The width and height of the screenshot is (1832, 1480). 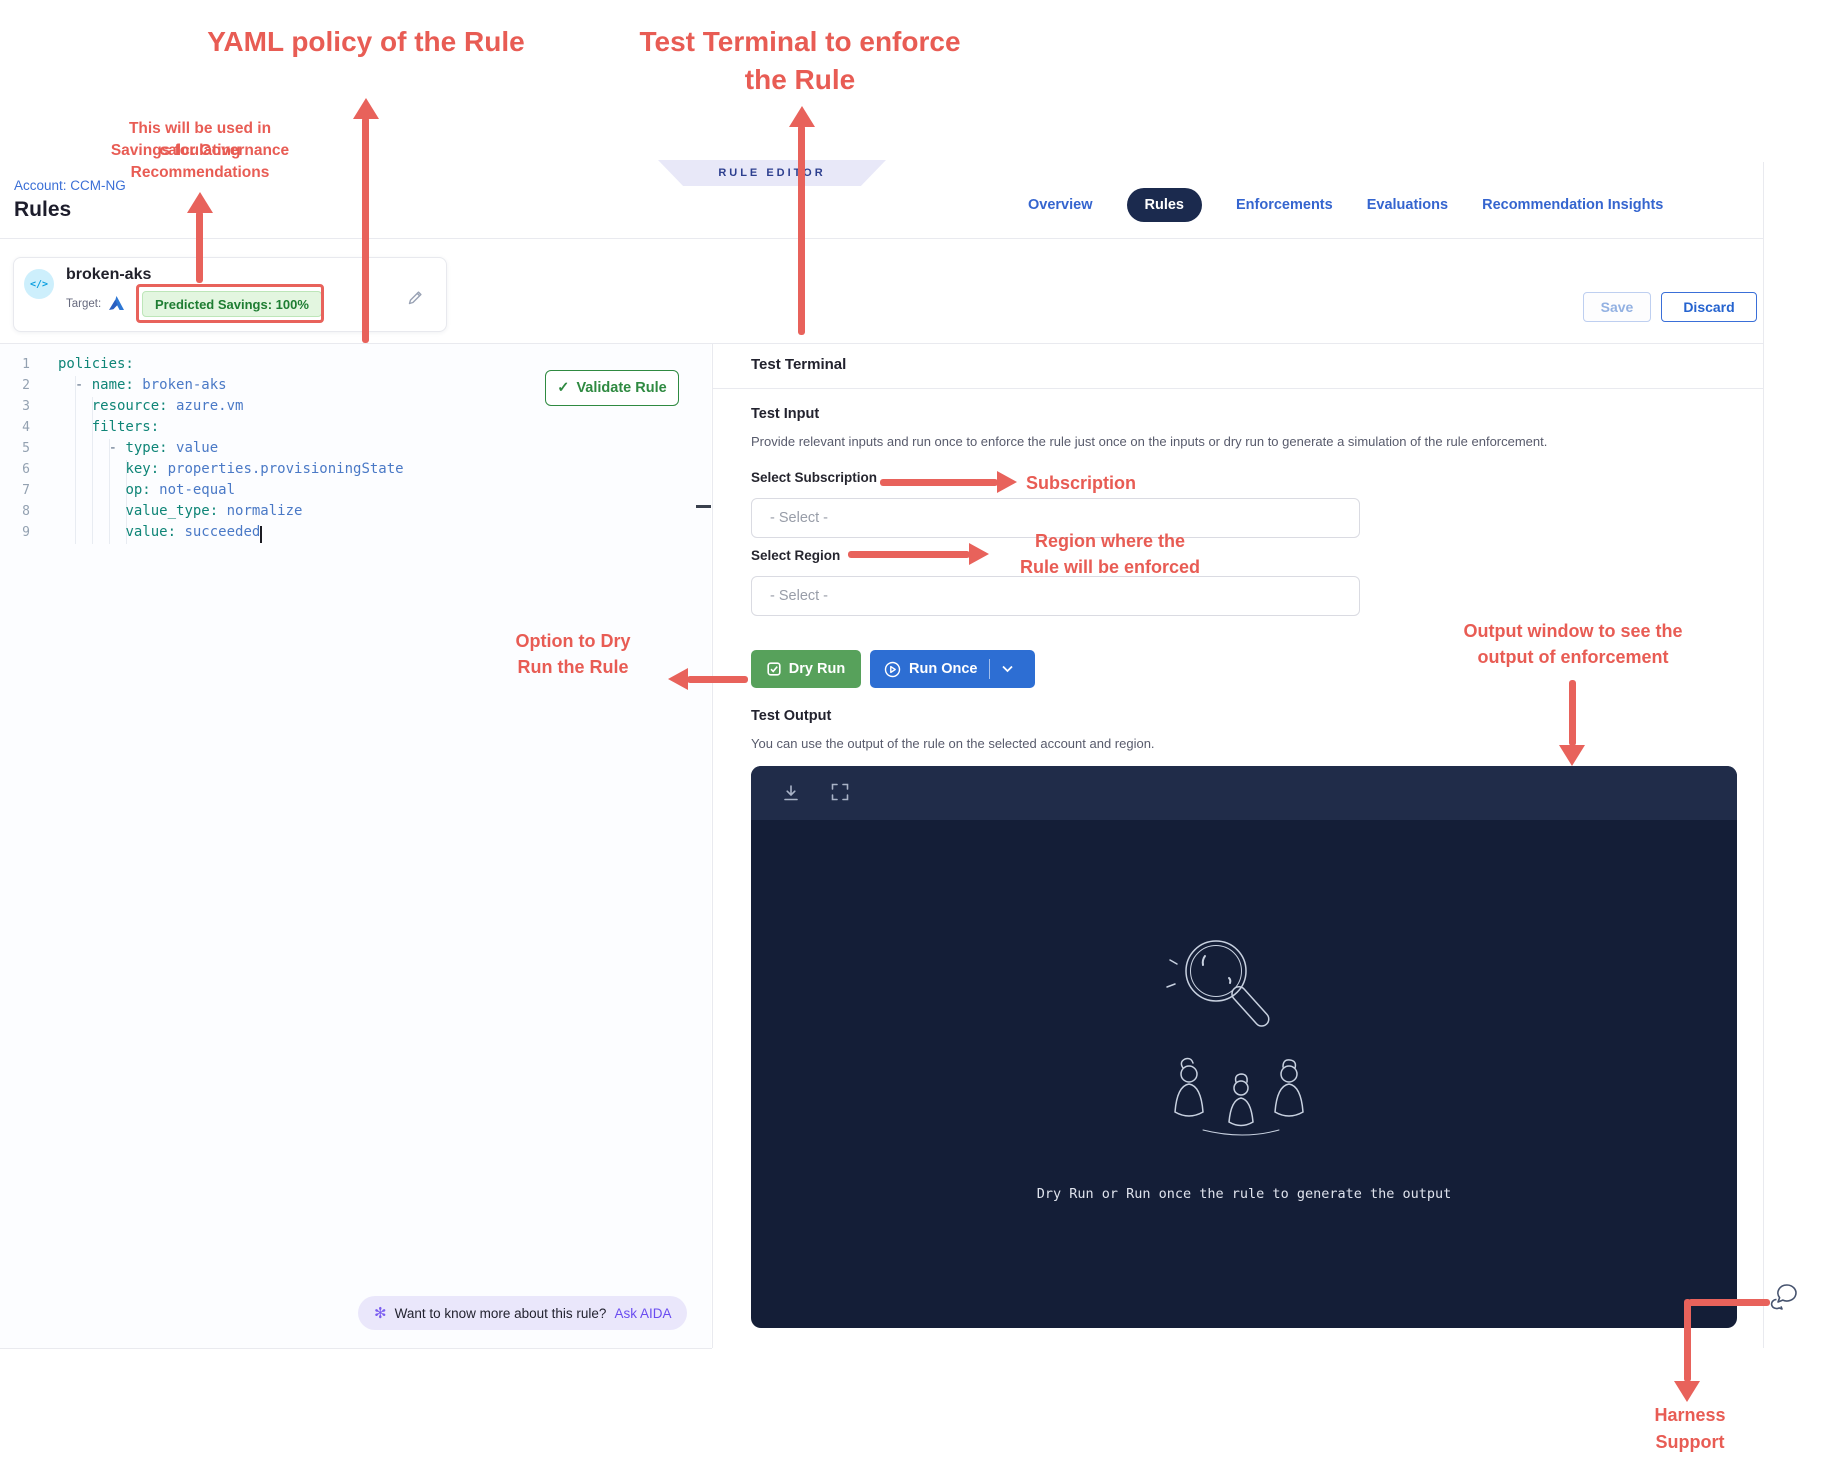 What do you see at coordinates (643, 1313) in the screenshot?
I see `ask-aida-link: Ask AIDA` at bounding box center [643, 1313].